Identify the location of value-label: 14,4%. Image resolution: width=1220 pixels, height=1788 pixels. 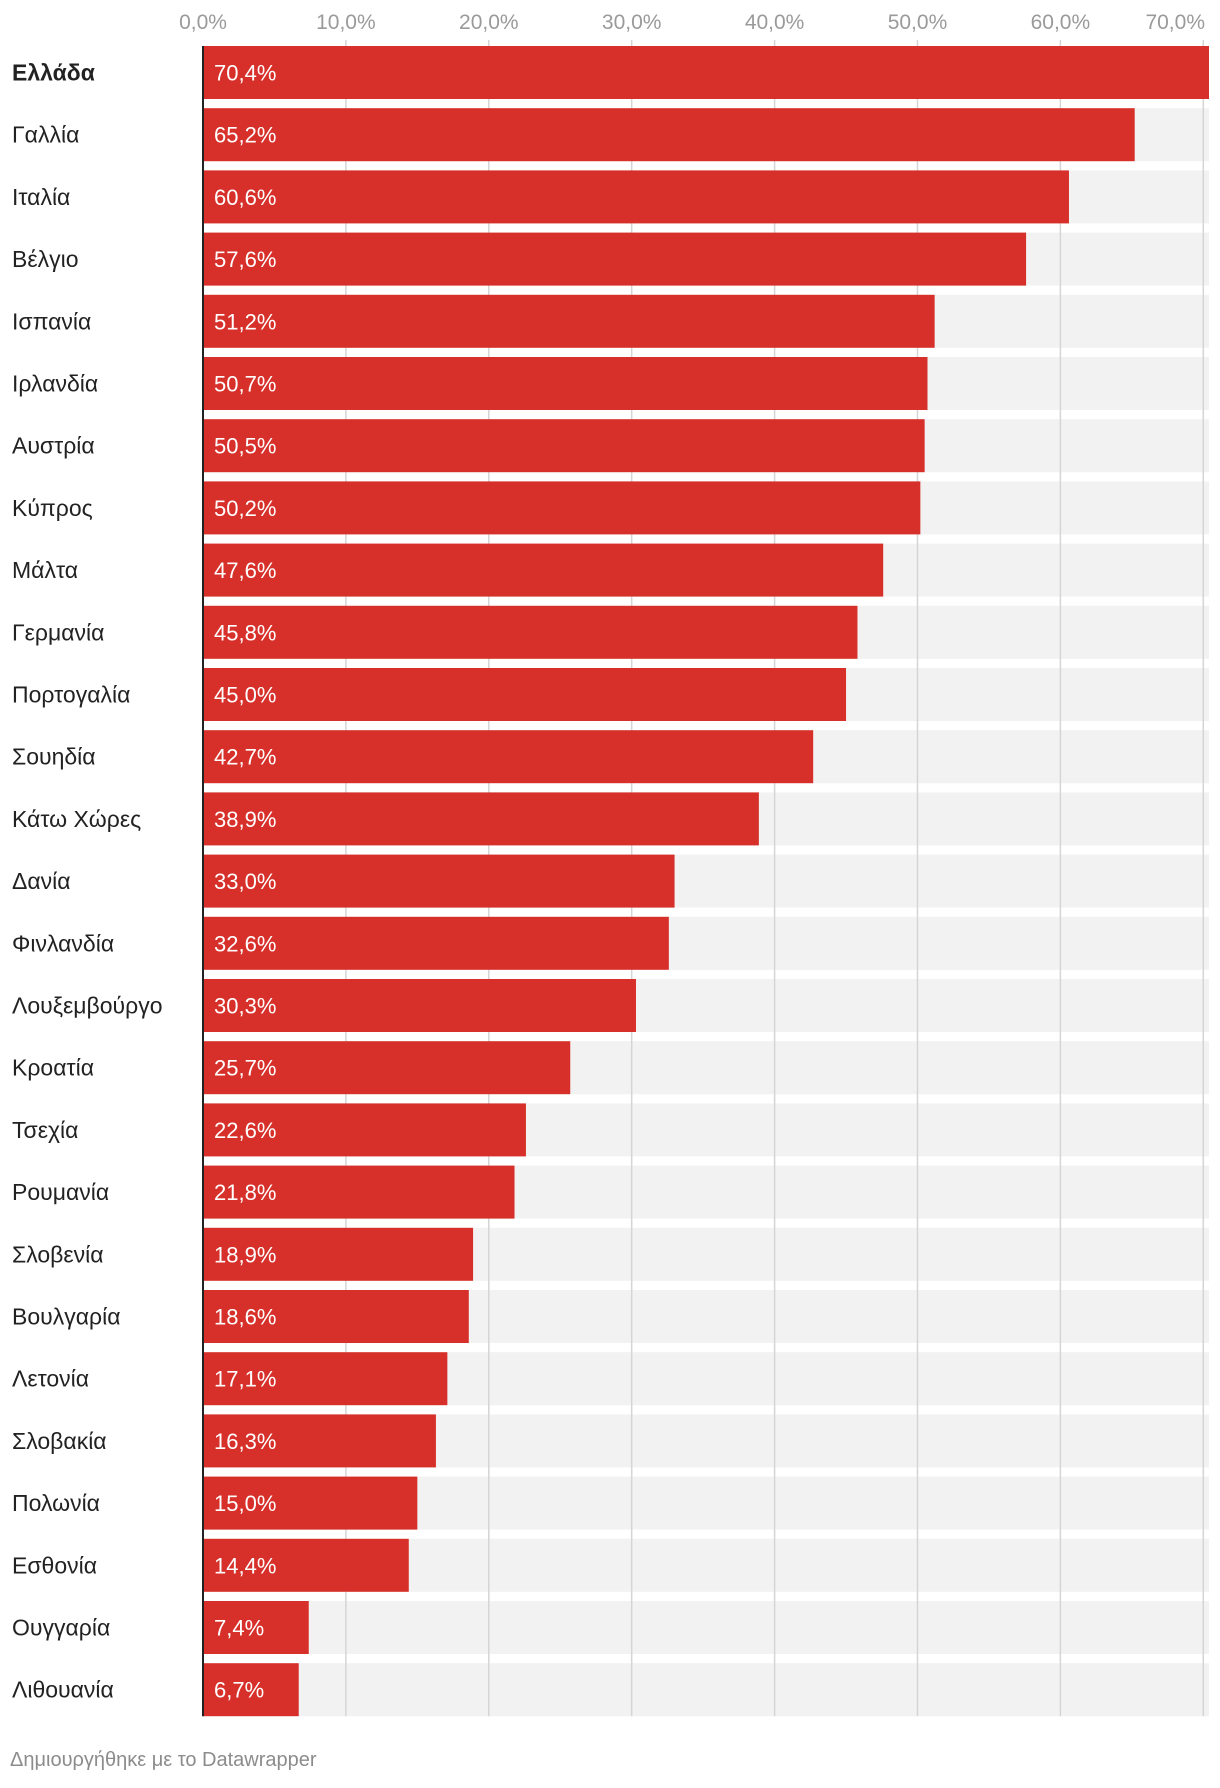
(245, 1565).